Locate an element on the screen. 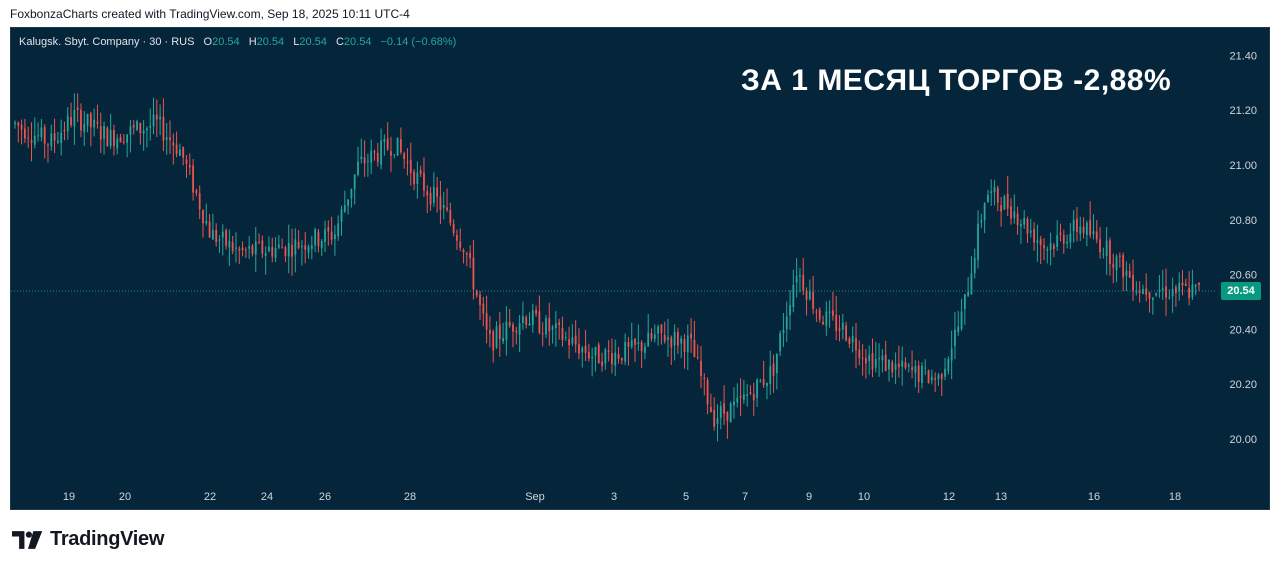  x-tick-label: Sep is located at coordinates (535, 497).